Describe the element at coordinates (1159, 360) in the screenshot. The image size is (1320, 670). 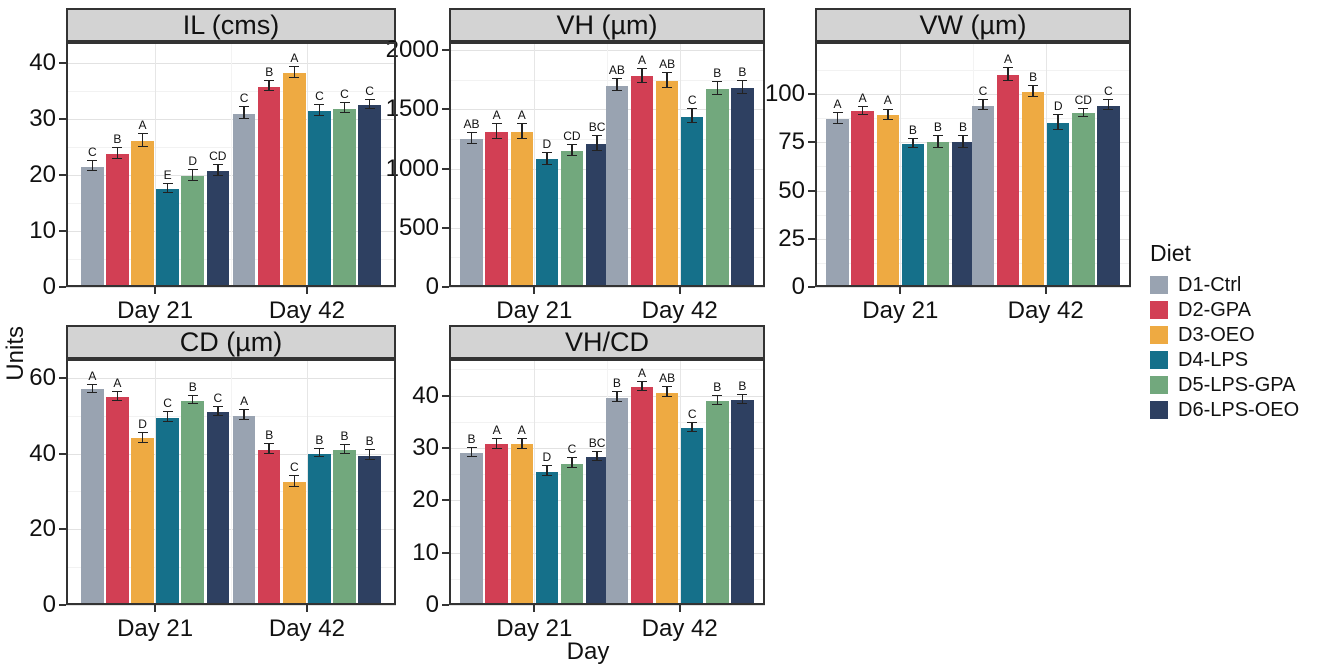
I see `legend-color-swatch` at that location.